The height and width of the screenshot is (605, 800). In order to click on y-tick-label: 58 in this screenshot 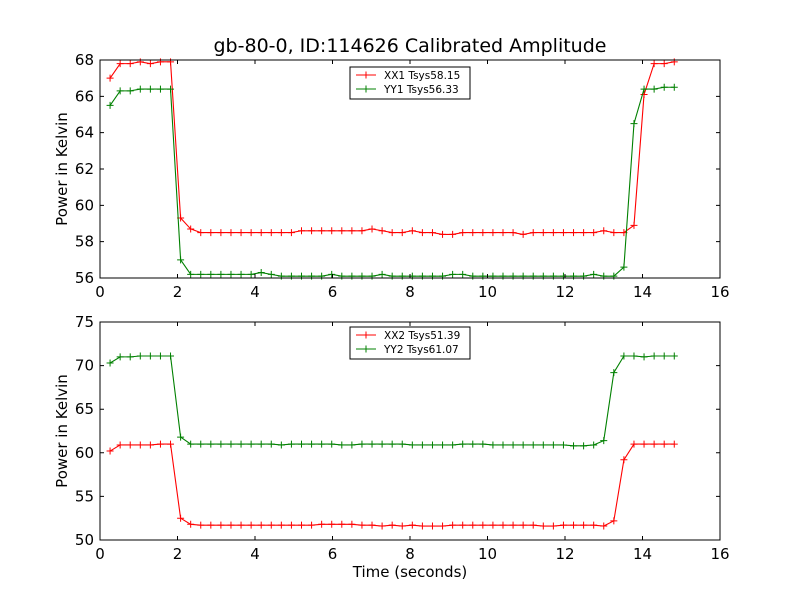, I will do `click(84, 242)`.